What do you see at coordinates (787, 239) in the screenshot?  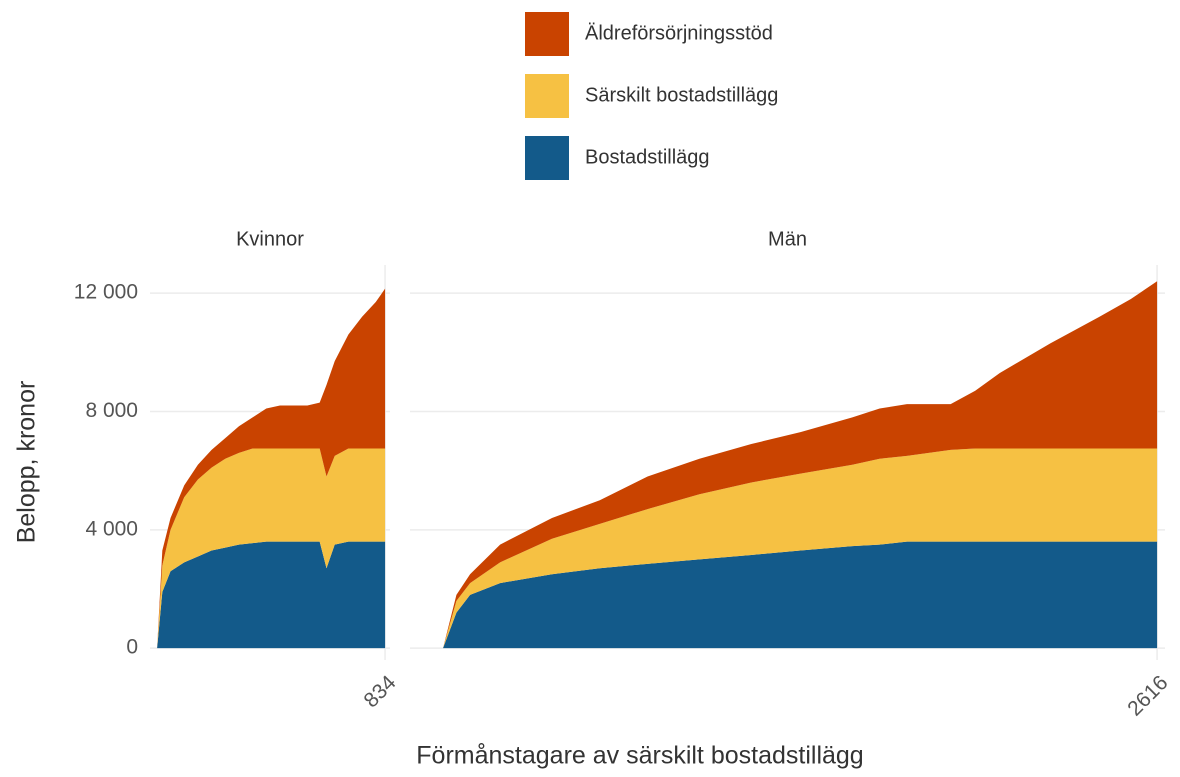 I see `facet-title: Män` at bounding box center [787, 239].